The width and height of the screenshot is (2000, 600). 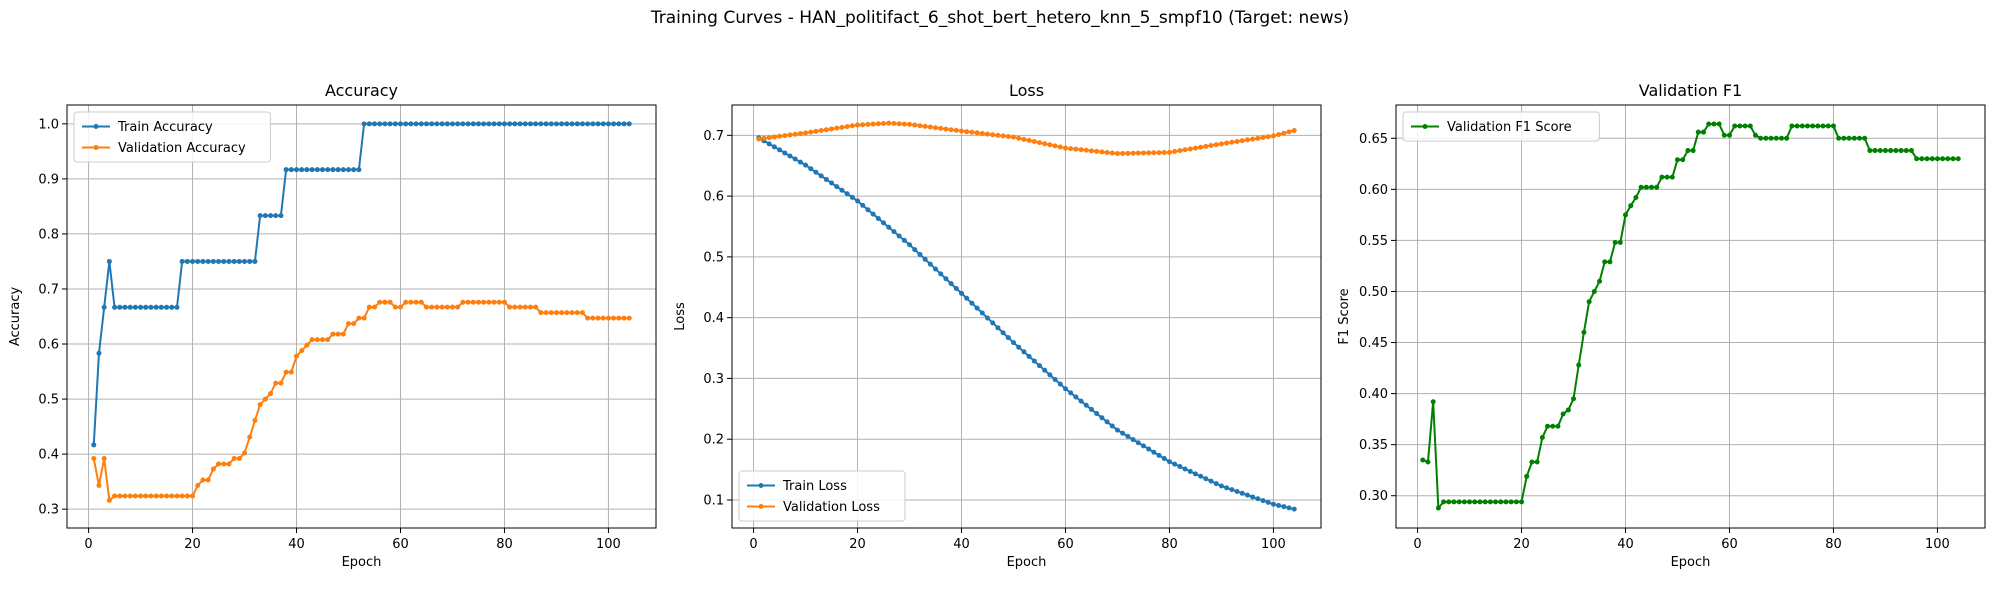 What do you see at coordinates (88, 544) in the screenshot?
I see `x-tick-label: 0` at bounding box center [88, 544].